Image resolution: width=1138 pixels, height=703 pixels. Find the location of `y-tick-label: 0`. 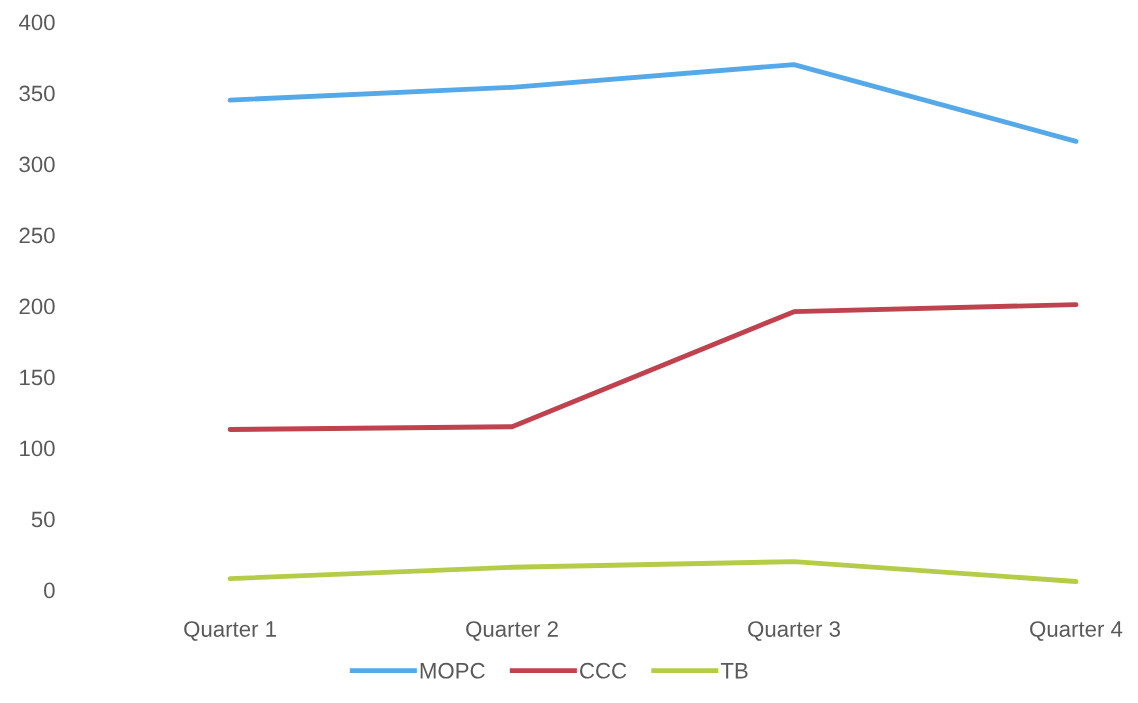

y-tick-label: 0 is located at coordinates (49, 590).